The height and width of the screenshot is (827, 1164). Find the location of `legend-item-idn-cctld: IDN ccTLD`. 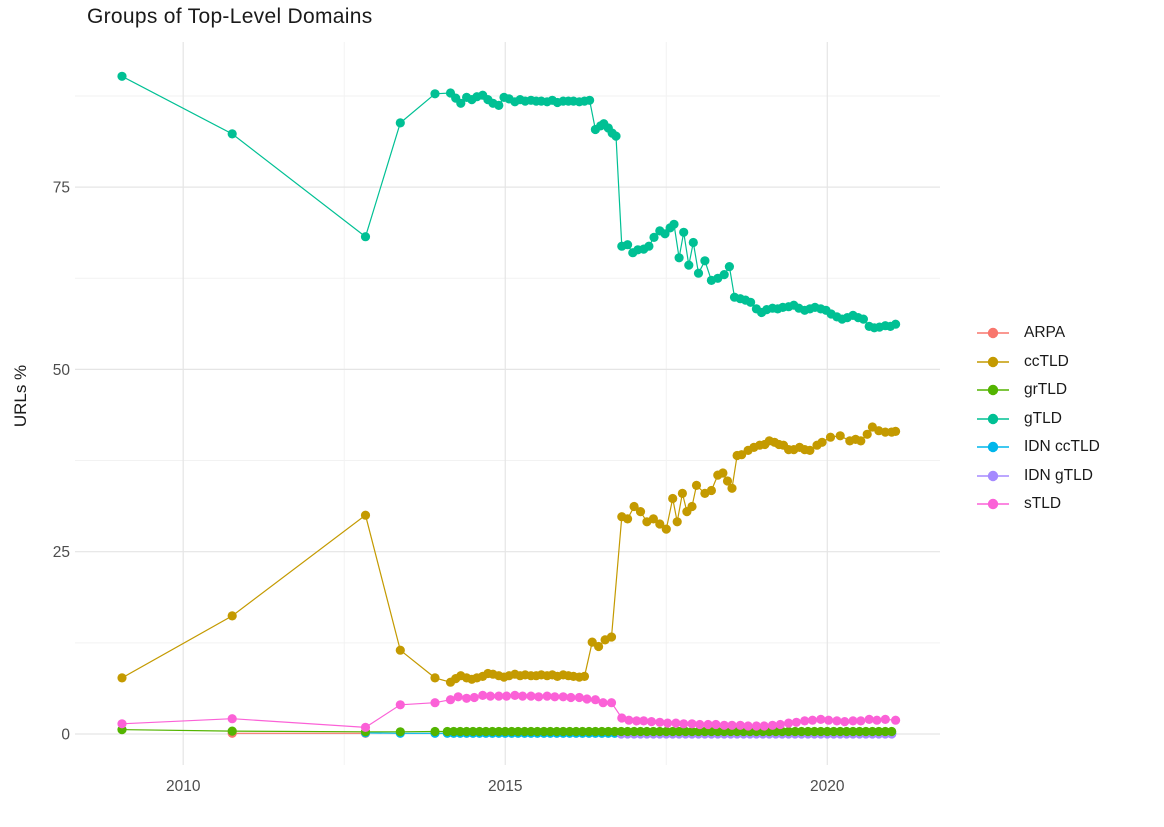

legend-item-idn-cctld: IDN ccTLD is located at coordinates (1038, 447).